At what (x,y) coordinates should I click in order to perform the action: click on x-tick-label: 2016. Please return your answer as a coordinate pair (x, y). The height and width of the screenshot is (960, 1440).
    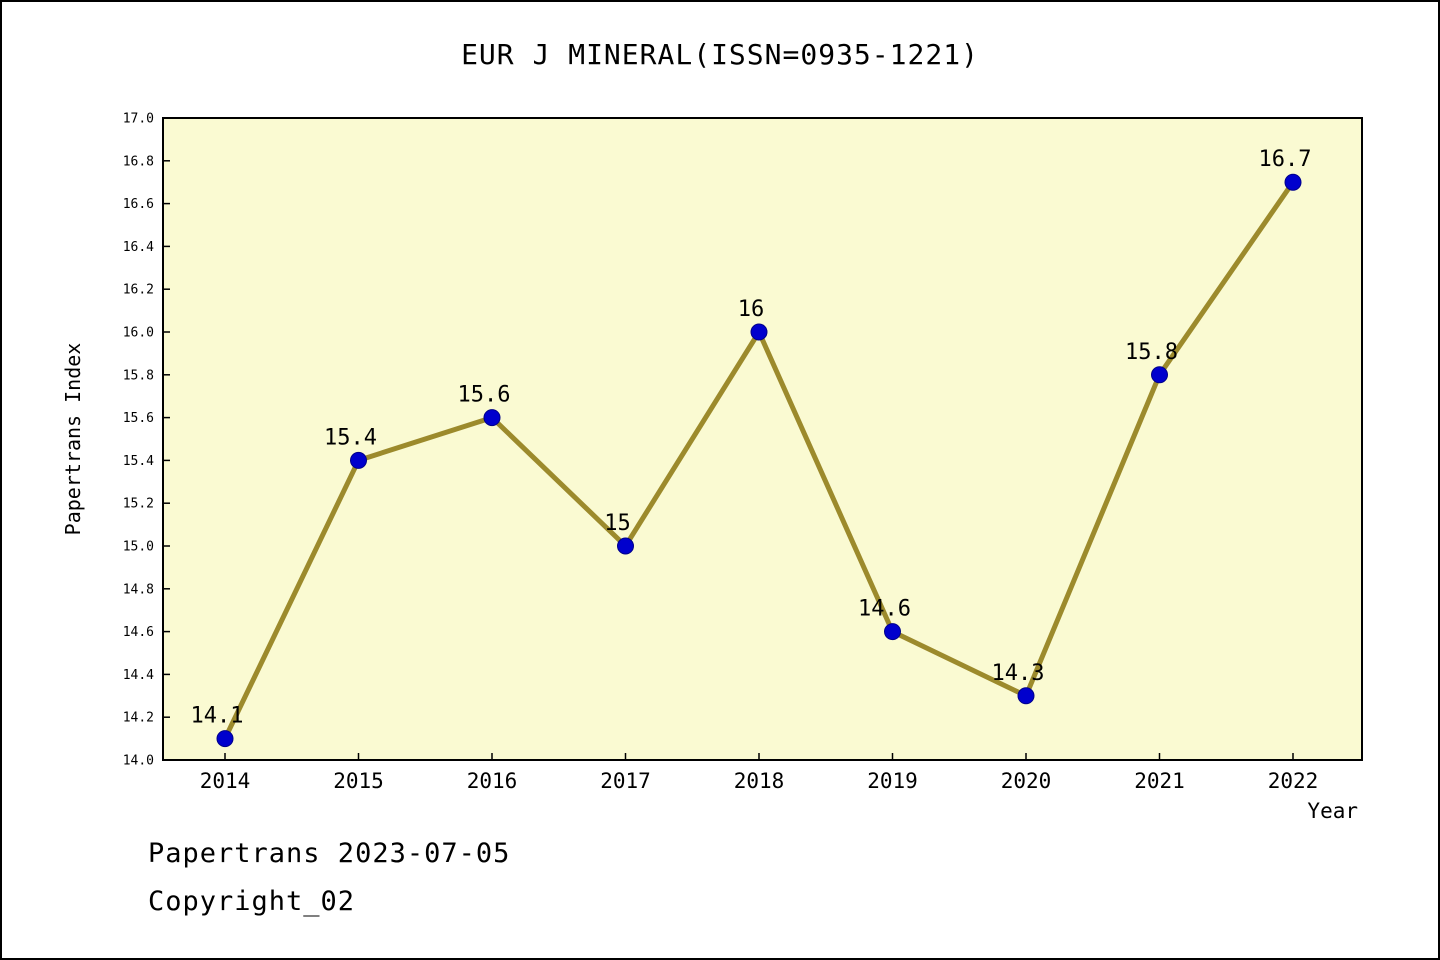
    Looking at the image, I should click on (492, 781).